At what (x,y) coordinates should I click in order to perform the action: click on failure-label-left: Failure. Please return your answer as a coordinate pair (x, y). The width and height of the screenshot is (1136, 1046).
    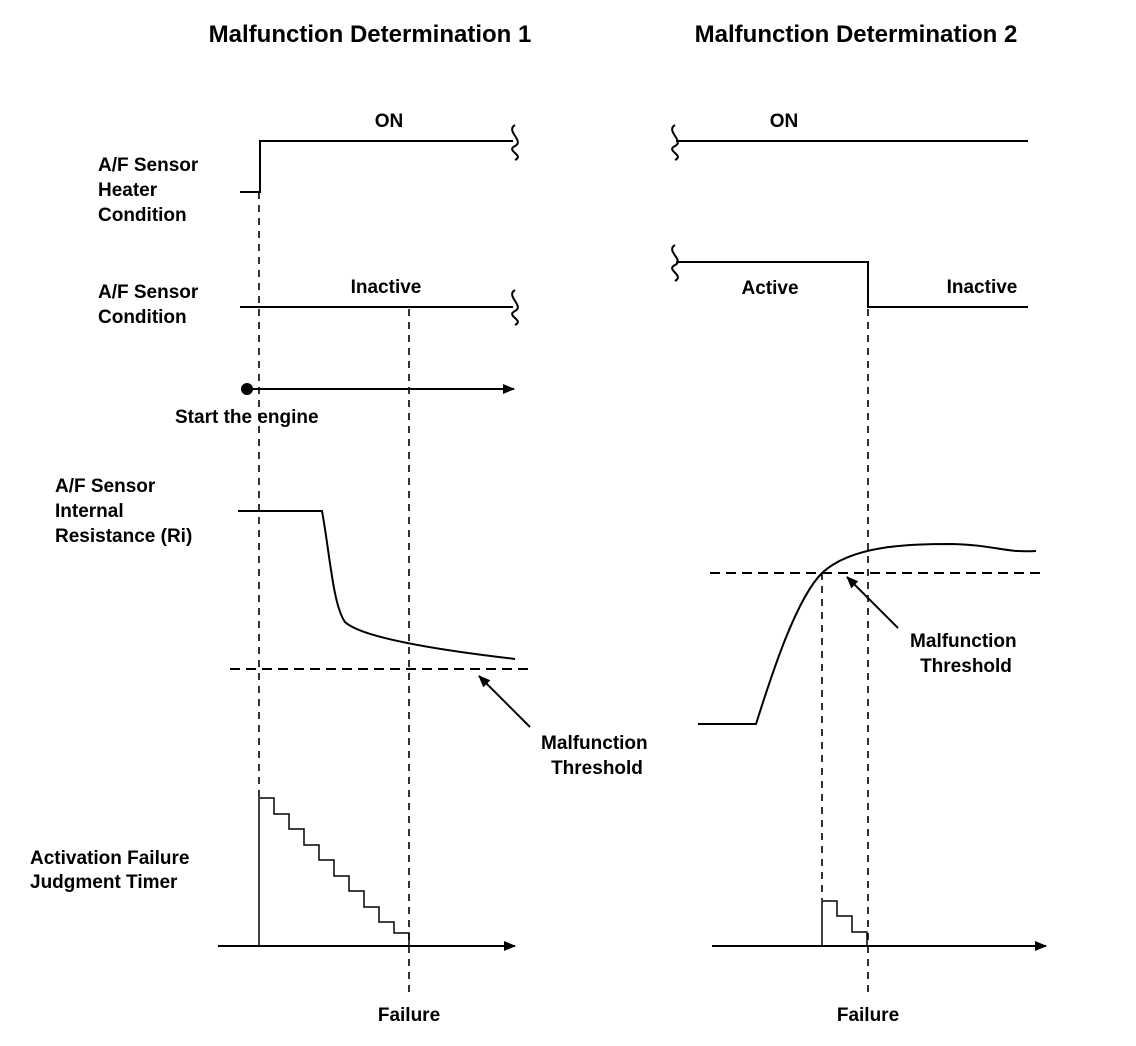
    Looking at the image, I should click on (409, 1015).